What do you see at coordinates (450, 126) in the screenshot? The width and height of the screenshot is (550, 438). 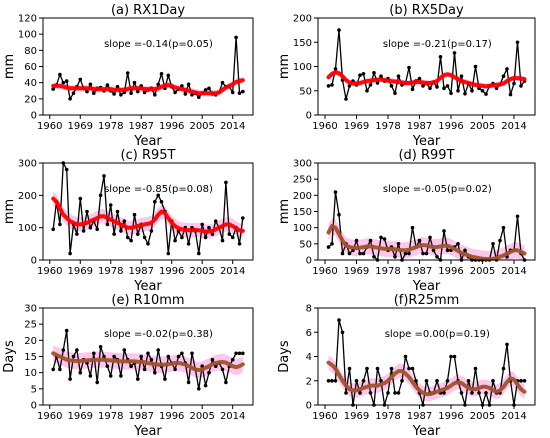 I see `x-tick-label: 1996` at bounding box center [450, 126].